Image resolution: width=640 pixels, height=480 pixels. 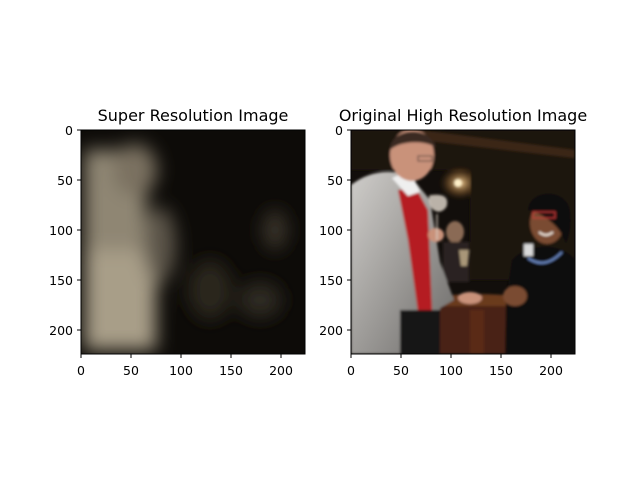 What do you see at coordinates (436, 235) in the screenshot?
I see `photo-man-hand` at bounding box center [436, 235].